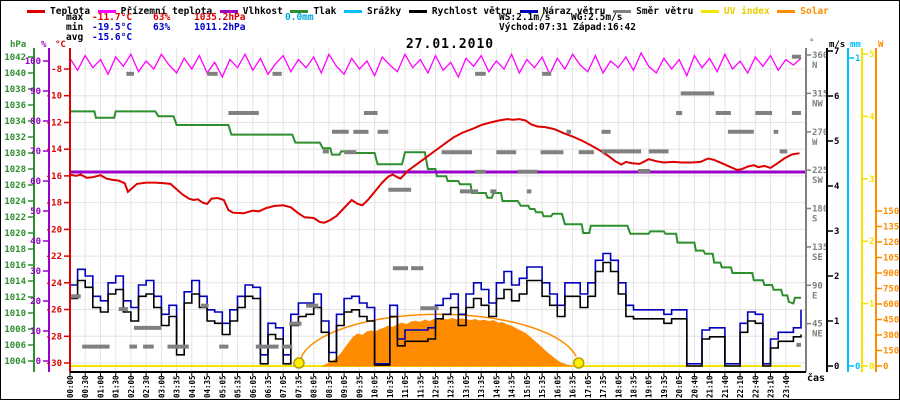 The height and width of the screenshot is (400, 900). What do you see at coordinates (417, 11) in the screenshot?
I see `wind-speed-legend-dash-icon` at bounding box center [417, 11].